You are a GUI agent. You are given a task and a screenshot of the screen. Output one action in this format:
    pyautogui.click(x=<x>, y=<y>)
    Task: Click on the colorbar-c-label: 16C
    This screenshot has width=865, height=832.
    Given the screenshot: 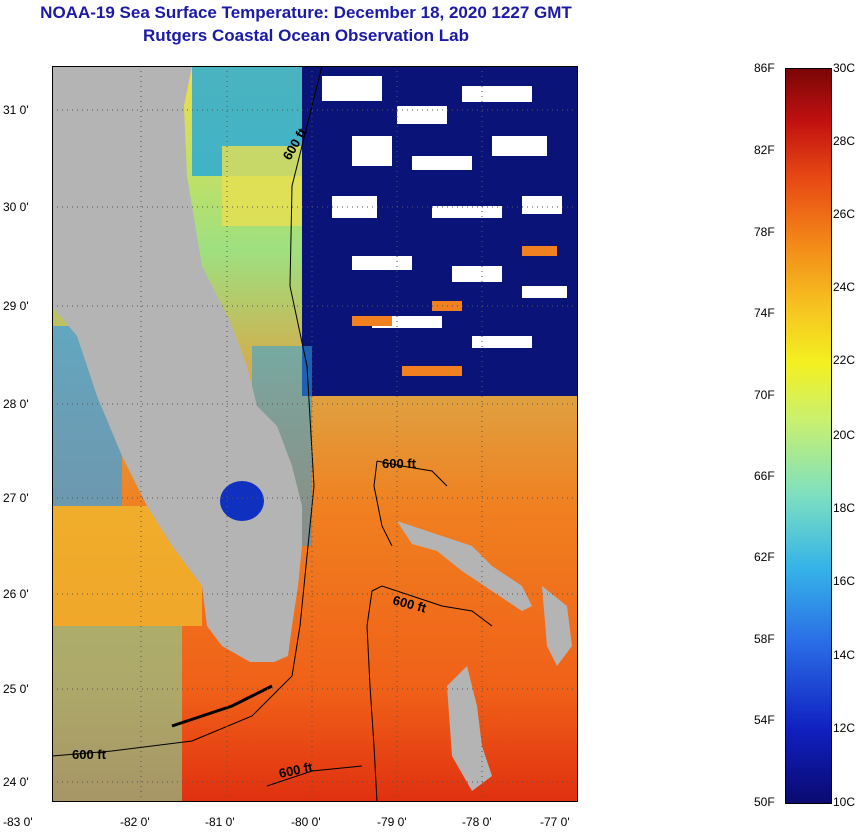 What is the action you would take?
    pyautogui.click(x=844, y=581)
    